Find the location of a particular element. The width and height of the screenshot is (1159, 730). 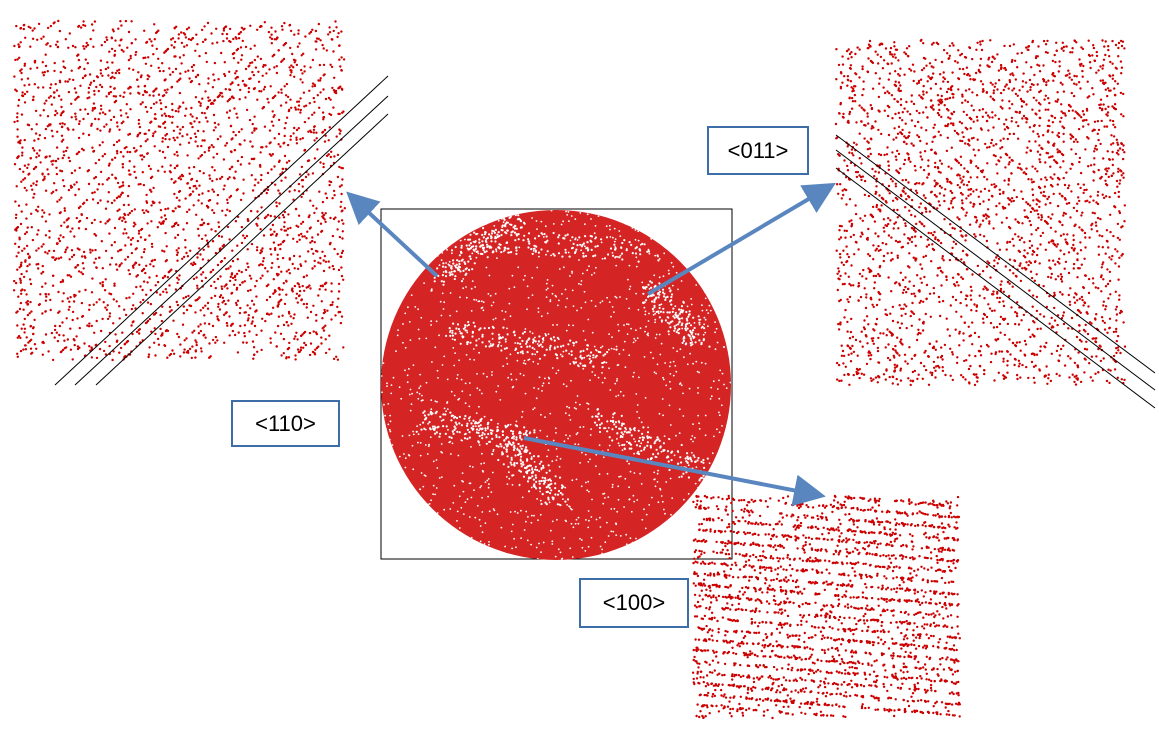

central-disc is located at coordinates (556, 385).